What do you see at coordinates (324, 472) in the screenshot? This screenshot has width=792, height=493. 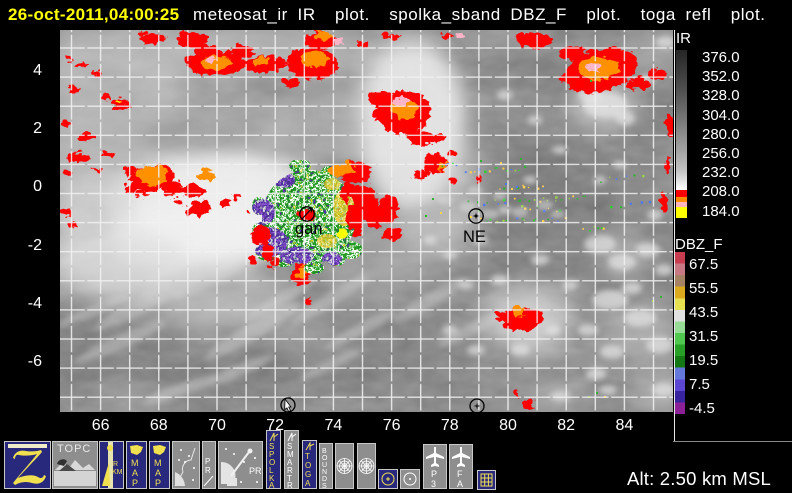 I see `svg-text: N` at bounding box center [324, 472].